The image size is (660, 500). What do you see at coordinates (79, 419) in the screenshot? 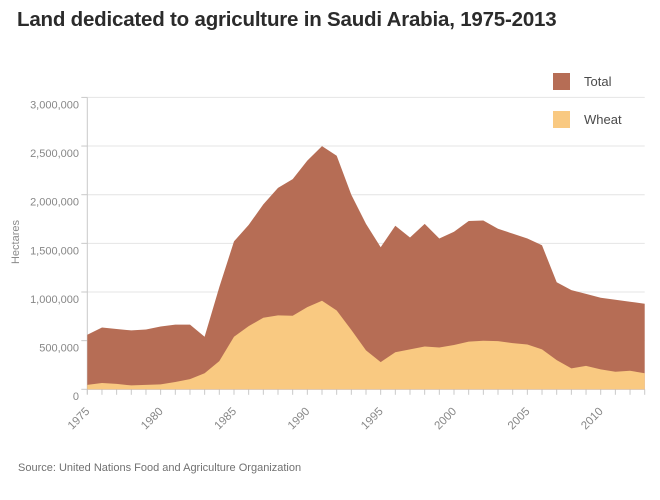
I see `x-tick-label: 1975` at bounding box center [79, 419].